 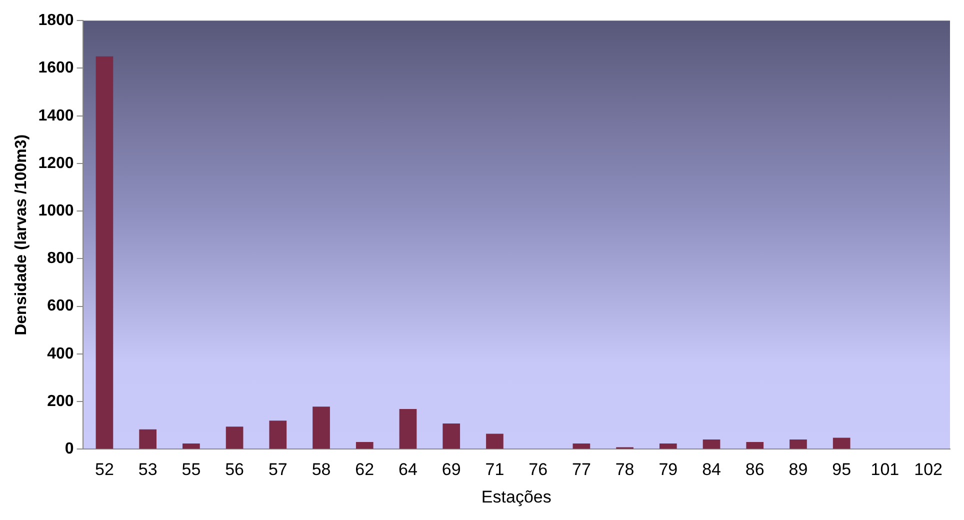 I want to click on y-tick-label: 1400, so click(x=56, y=115).